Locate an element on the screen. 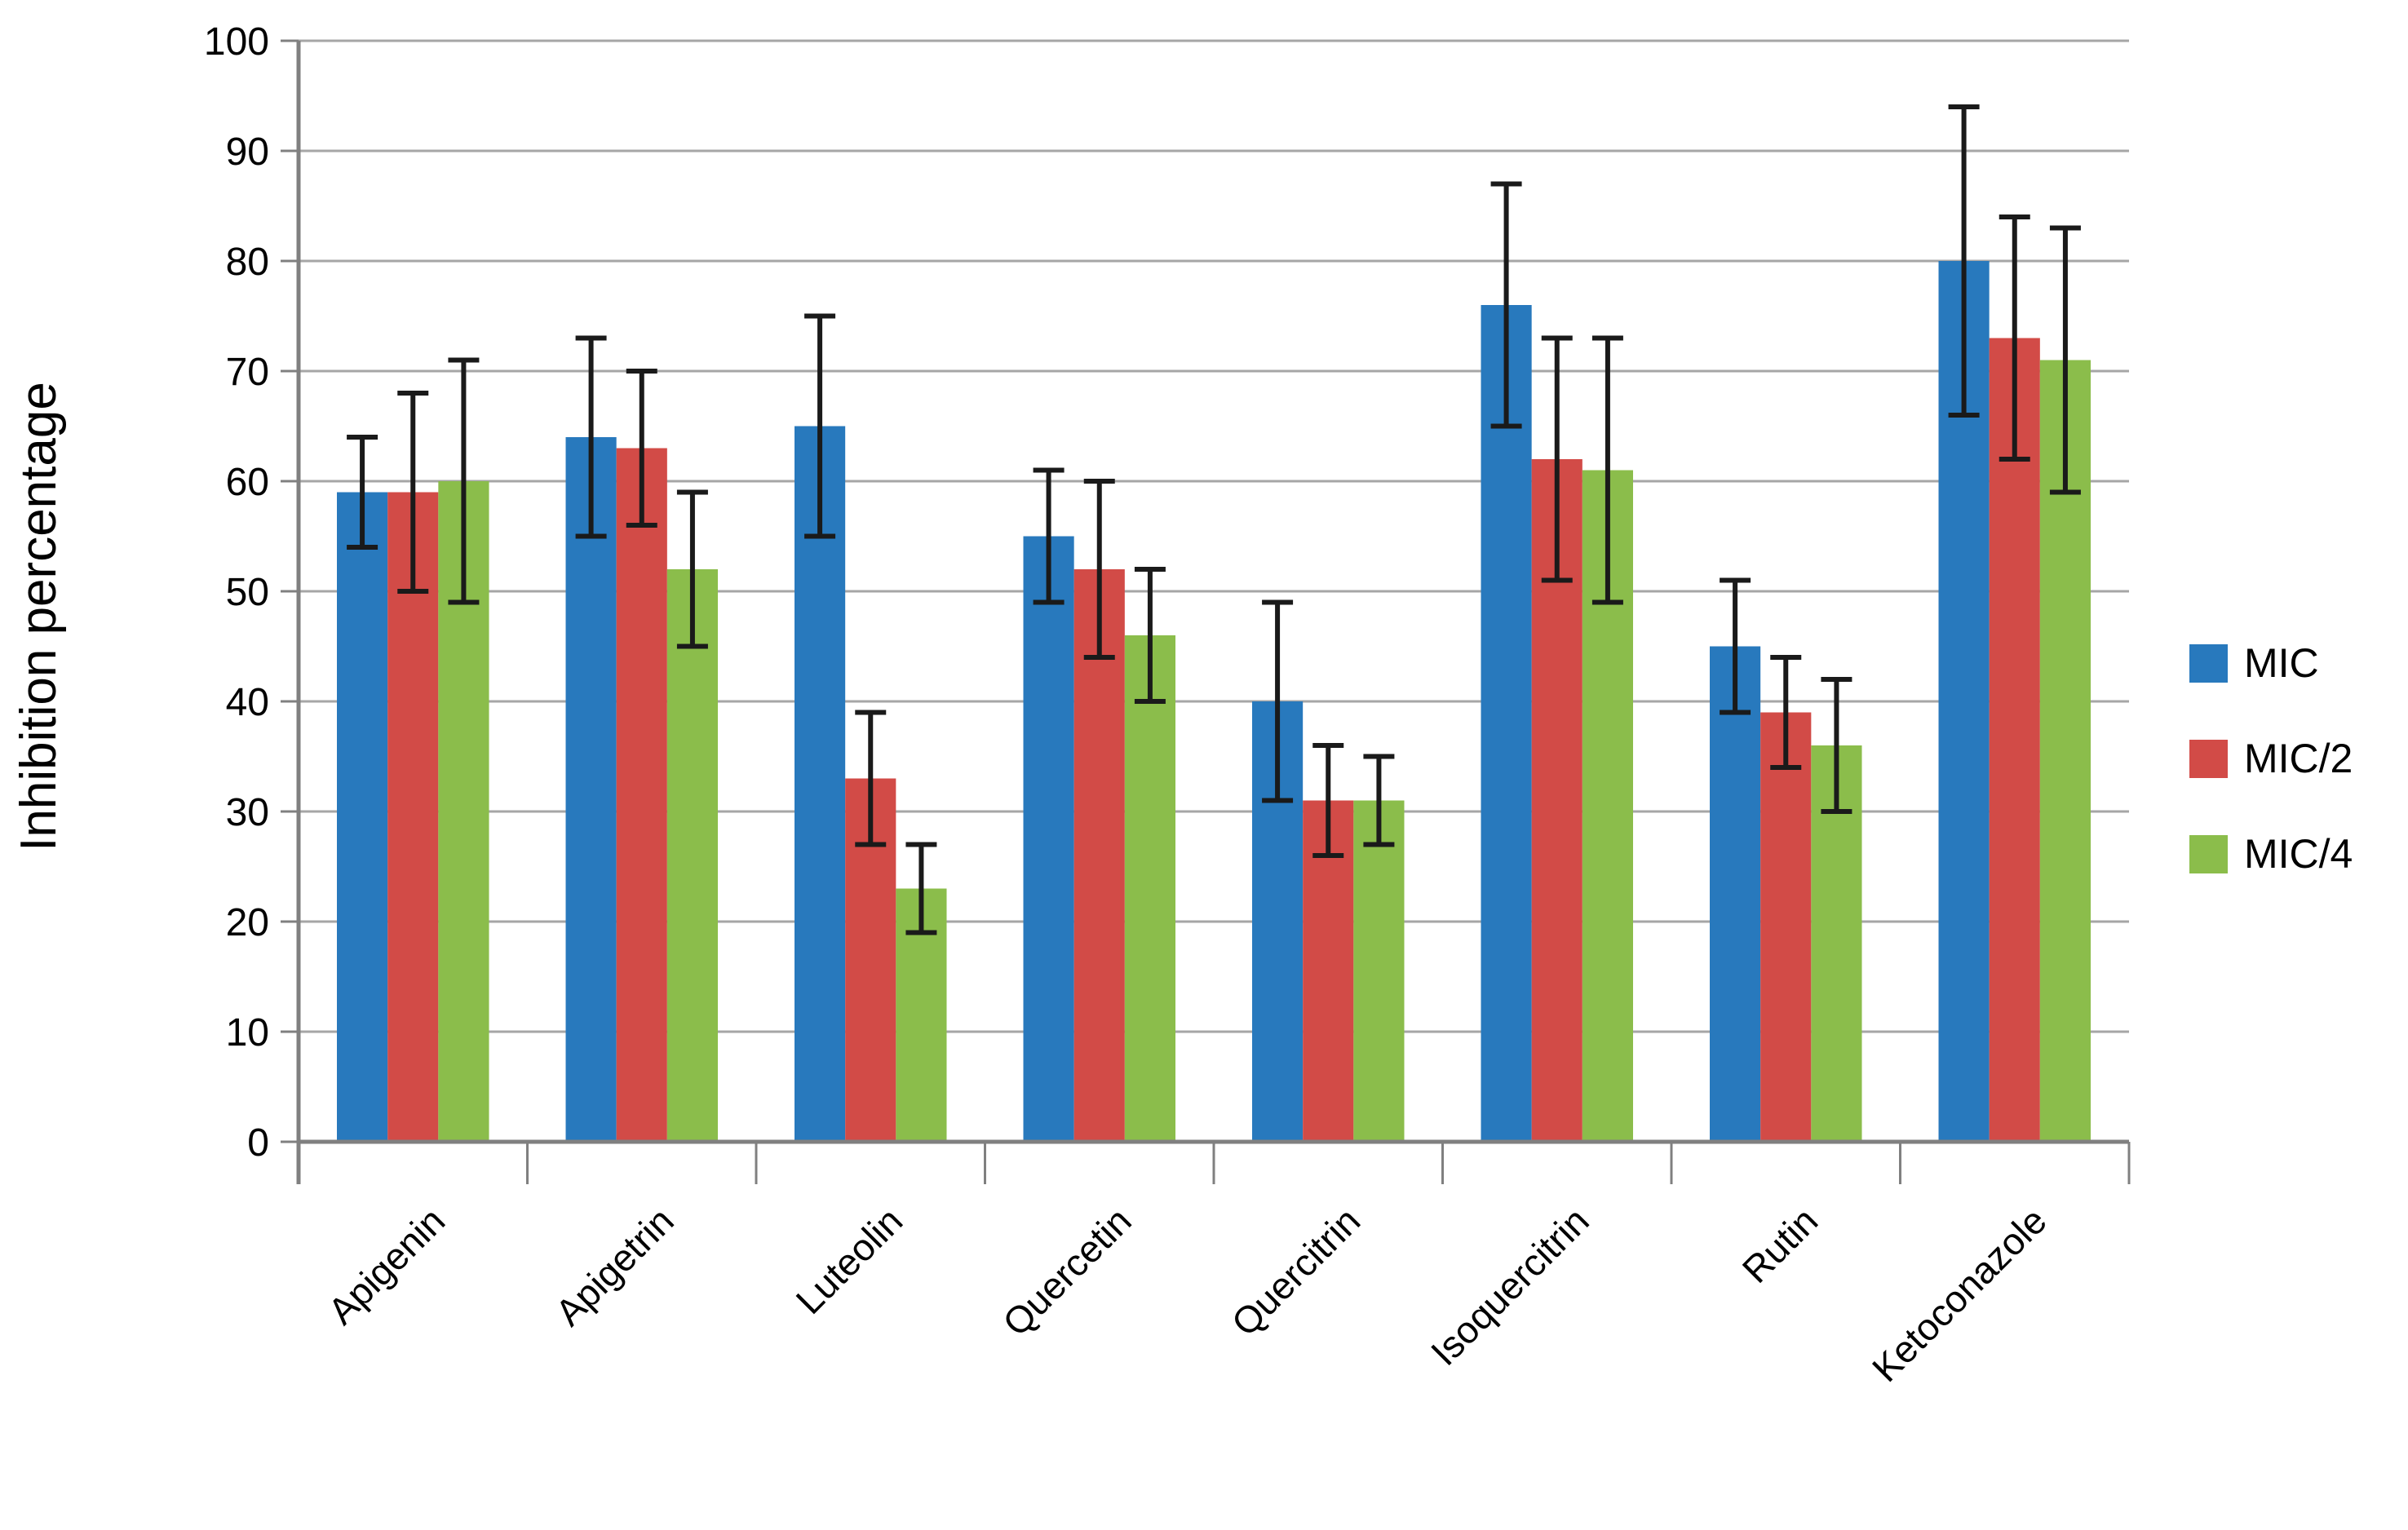 This screenshot has width=2408, height=1530. y-tick-label-20: 20 is located at coordinates (247, 922).